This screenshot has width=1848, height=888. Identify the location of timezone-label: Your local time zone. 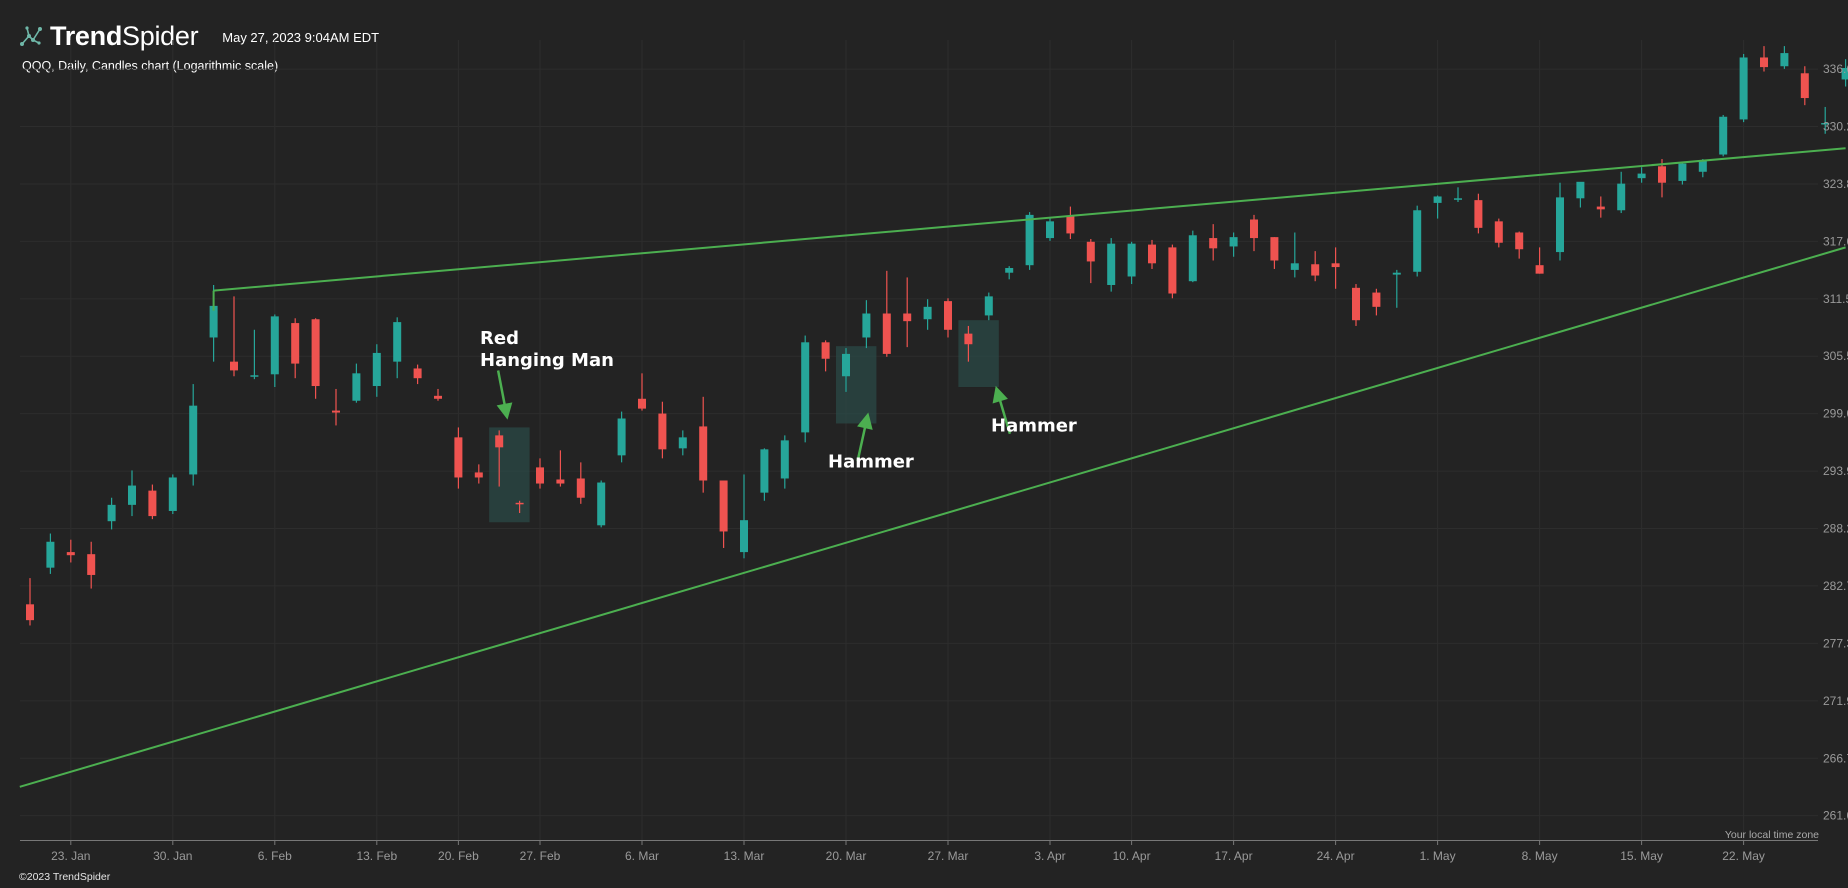
(1771, 835).